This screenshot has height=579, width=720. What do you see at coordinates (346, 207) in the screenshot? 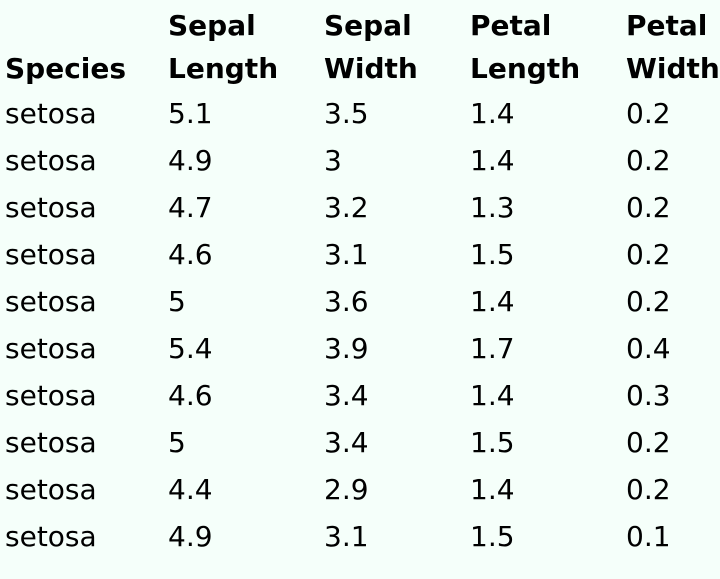
I see `cell-sepal-width: 3.2` at bounding box center [346, 207].